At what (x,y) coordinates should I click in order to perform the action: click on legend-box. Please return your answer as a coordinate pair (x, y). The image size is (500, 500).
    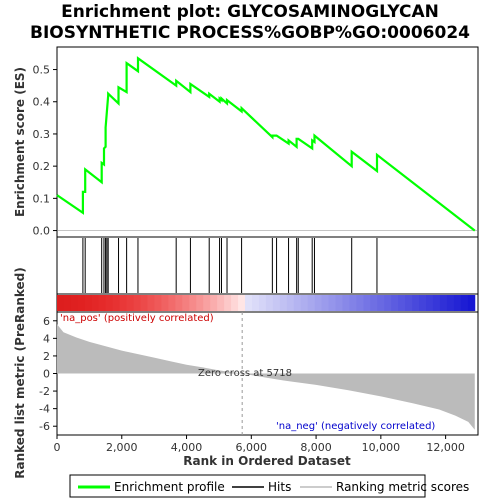
    Looking at the image, I should click on (247, 486).